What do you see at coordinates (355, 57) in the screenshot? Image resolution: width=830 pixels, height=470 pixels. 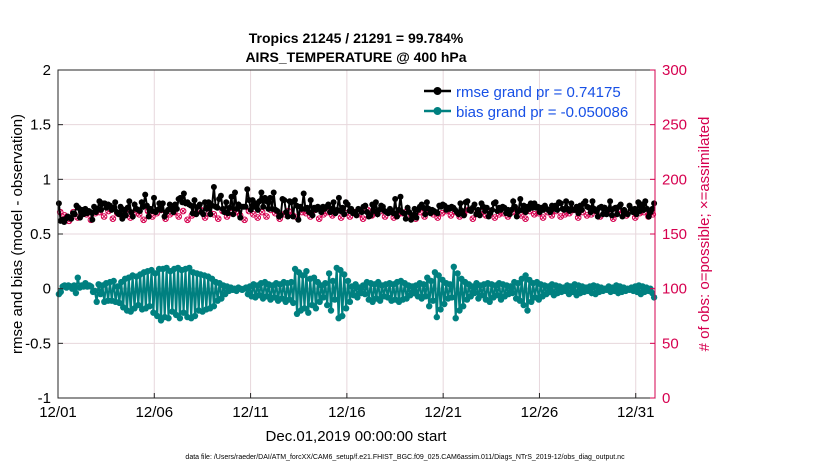 I see `chart-subtitle: AIRS_TEMPERATURE @ 400 hPa` at bounding box center [355, 57].